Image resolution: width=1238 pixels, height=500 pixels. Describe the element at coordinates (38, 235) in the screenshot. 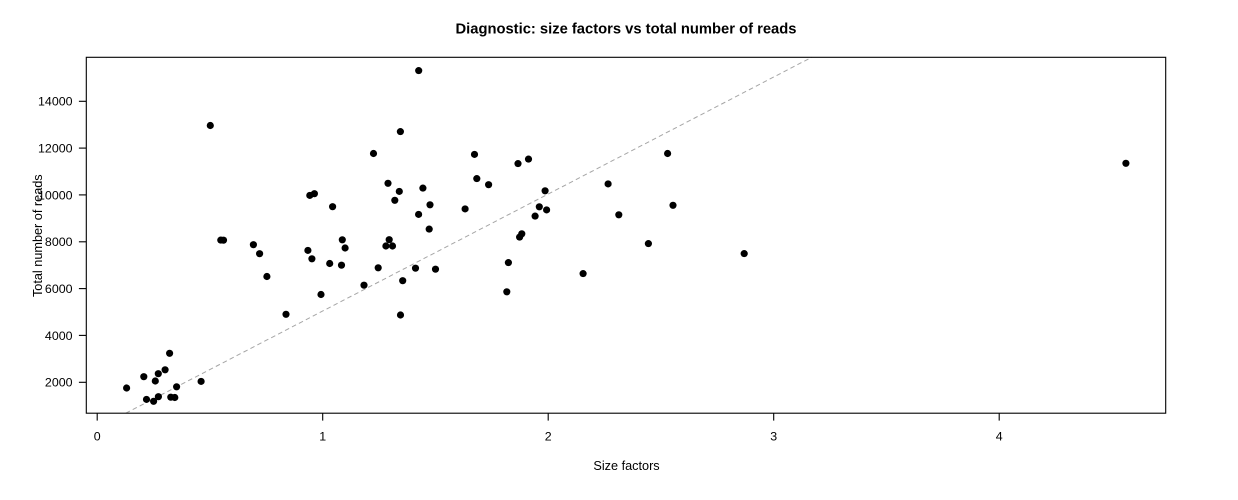

I see `svg-text: Total number of reads` at that location.